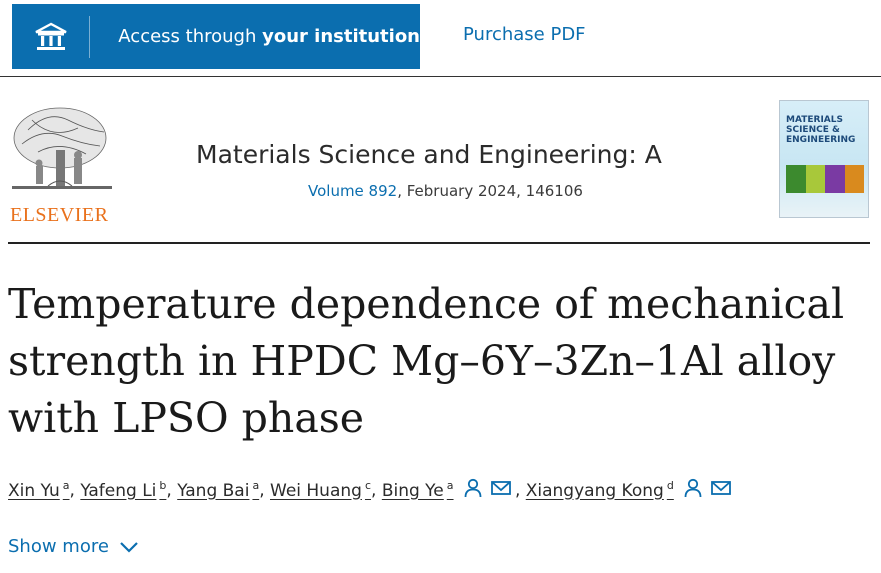 The width and height of the screenshot is (881, 573). What do you see at coordinates (59, 215) in the screenshot?
I see `elsevier-wordmark: ELSEVIER` at bounding box center [59, 215].